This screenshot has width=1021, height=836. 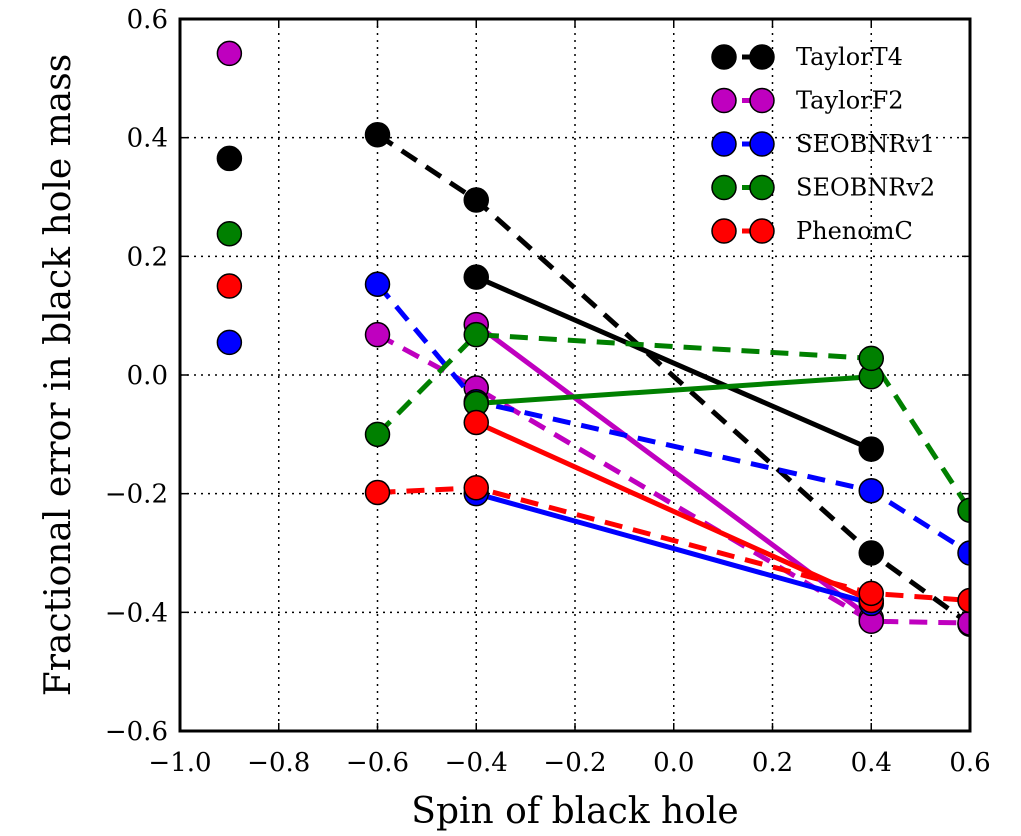 What do you see at coordinates (574, 811) in the screenshot?
I see `x-axis-label: Spin of black hole` at bounding box center [574, 811].